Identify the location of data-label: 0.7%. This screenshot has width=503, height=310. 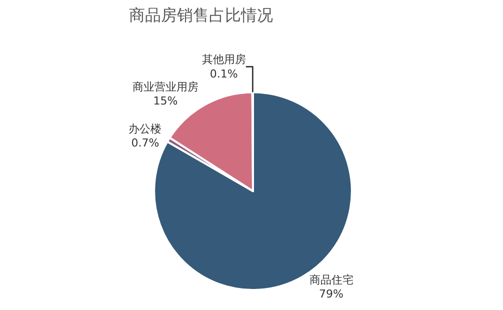
(145, 143).